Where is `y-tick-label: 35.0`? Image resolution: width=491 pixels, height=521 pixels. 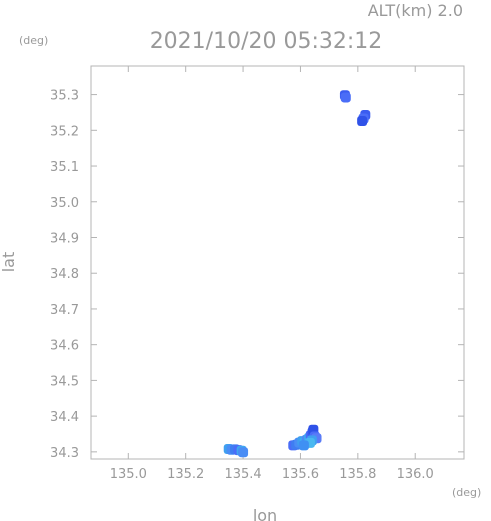 y-tick-label: 35.0 is located at coordinates (64, 203).